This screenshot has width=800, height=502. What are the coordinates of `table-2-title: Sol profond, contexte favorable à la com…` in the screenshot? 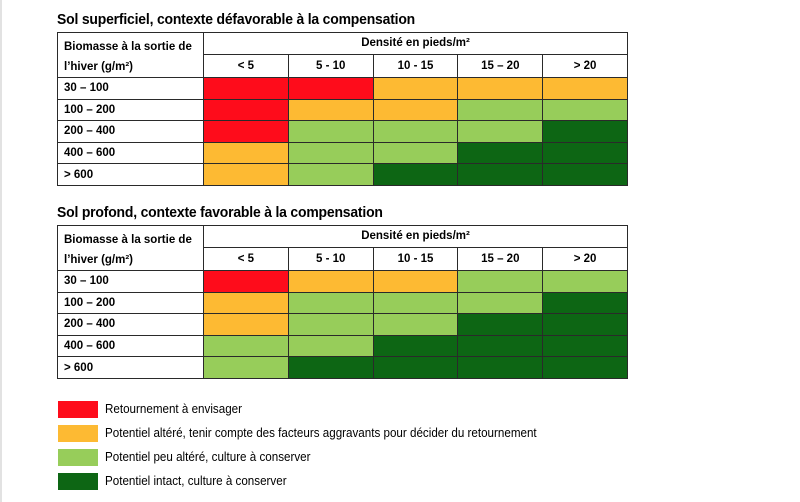 It's located at (220, 212).